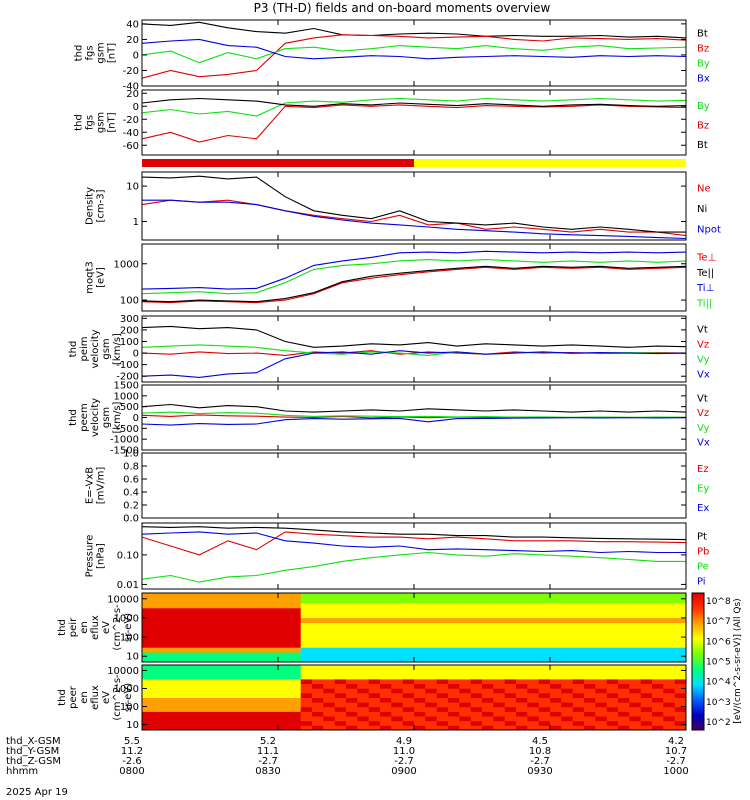 The width and height of the screenshot is (750, 800). What do you see at coordinates (117, 627) in the screenshot?
I see `panel-ylabel: (cm^2-s-` at bounding box center [117, 627].